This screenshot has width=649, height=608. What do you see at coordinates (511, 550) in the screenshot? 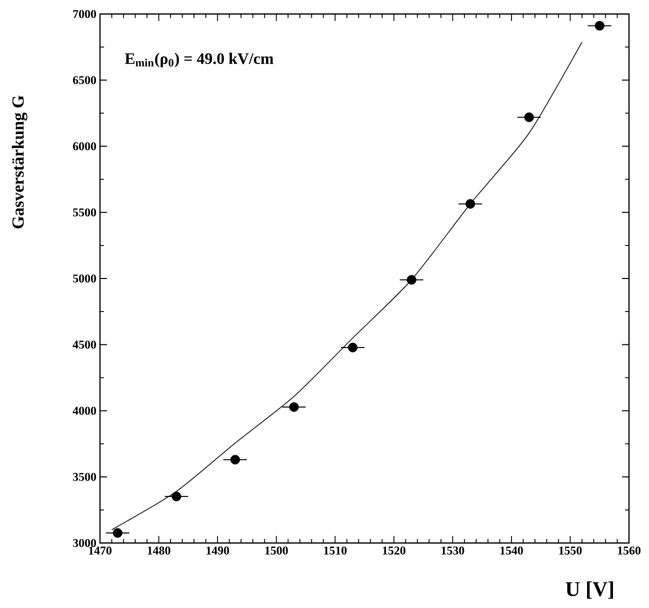
I see `x-tick-label: 1540` at bounding box center [511, 550].